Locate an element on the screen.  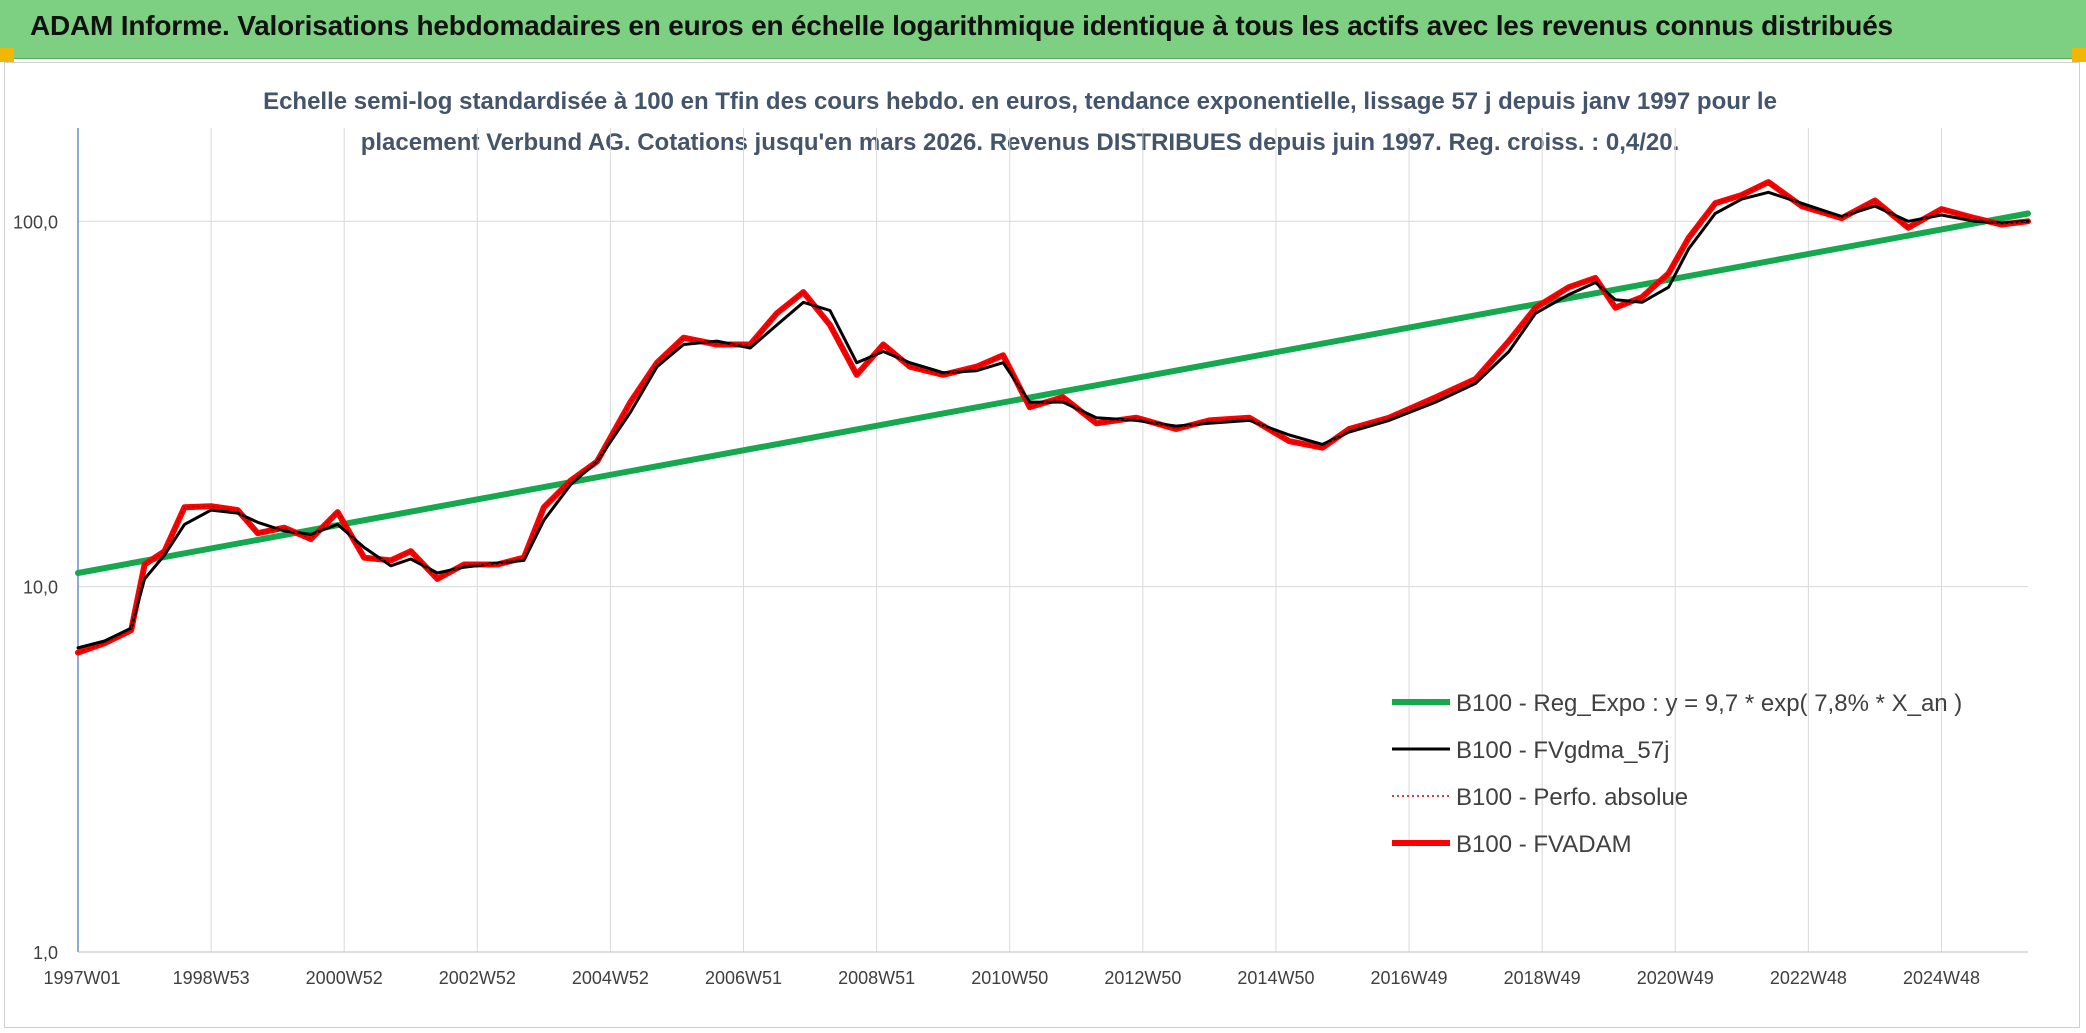
x-tick-label: 2002W52 is located at coordinates (477, 978).